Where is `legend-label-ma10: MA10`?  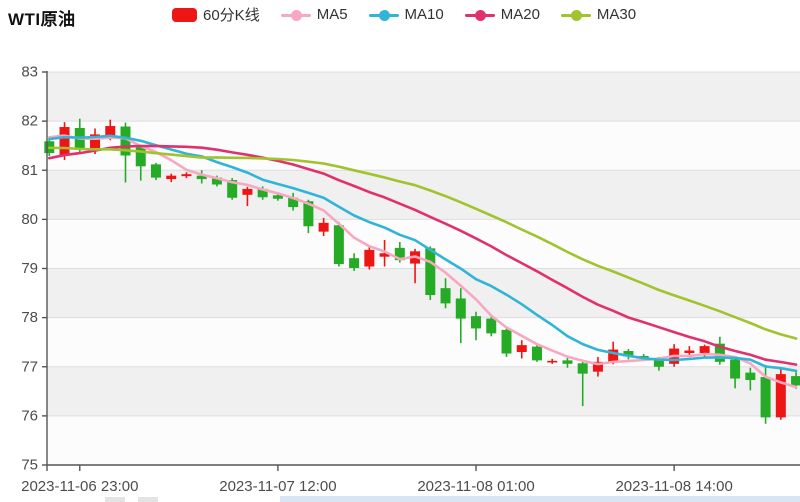 legend-label-ma10: MA10 is located at coordinates (424, 14).